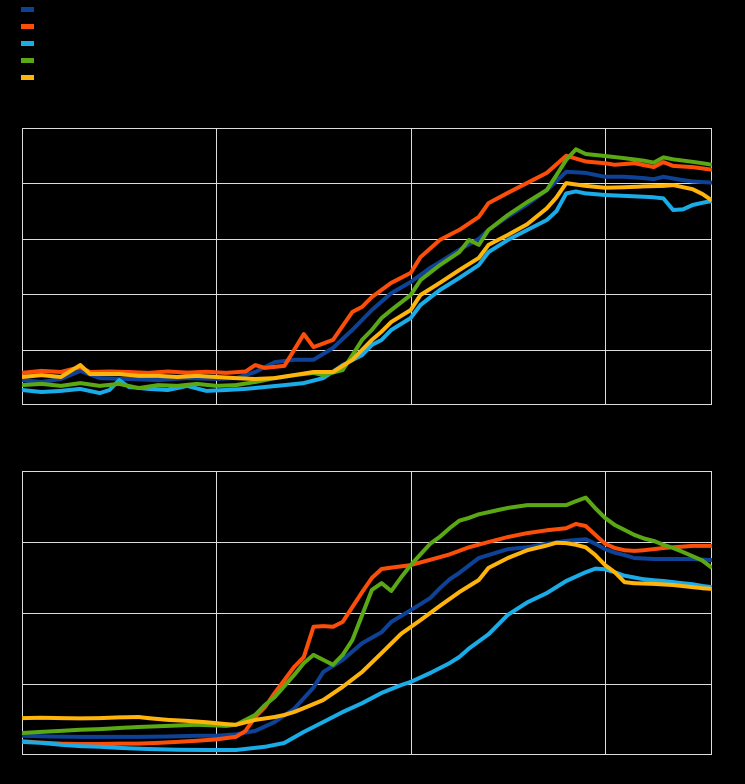 The height and width of the screenshot is (784, 745). What do you see at coordinates (27, 9) in the screenshot?
I see `legend-swatch-navy` at bounding box center [27, 9].